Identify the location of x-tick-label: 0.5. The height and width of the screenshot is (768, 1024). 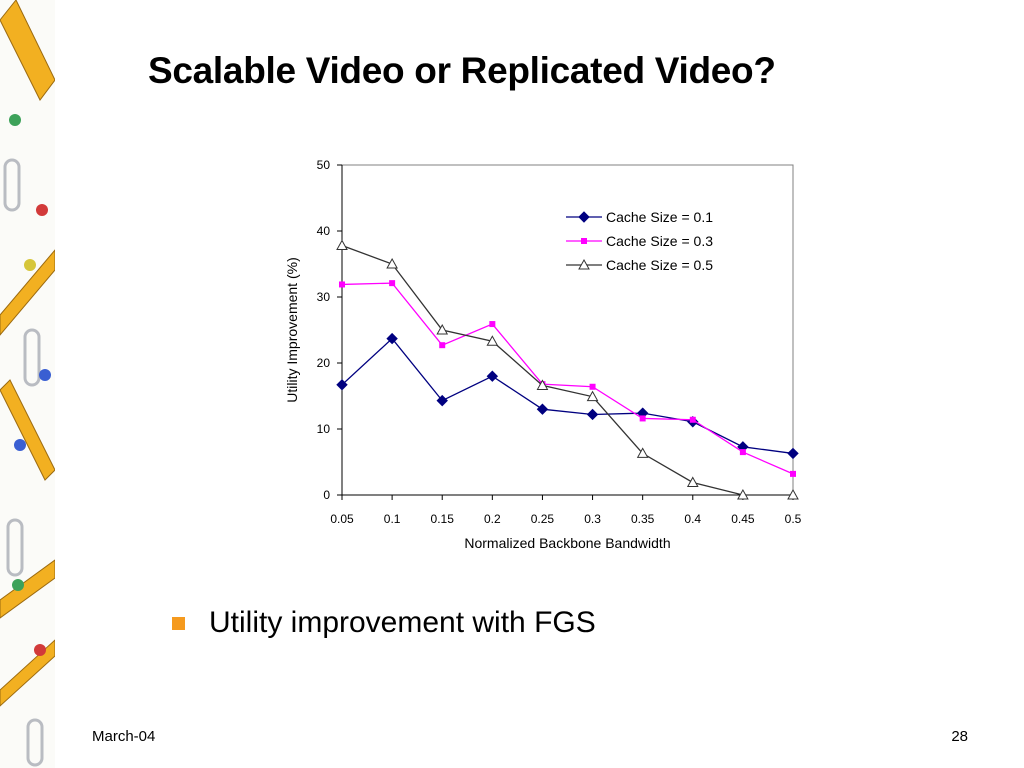
(793, 519).